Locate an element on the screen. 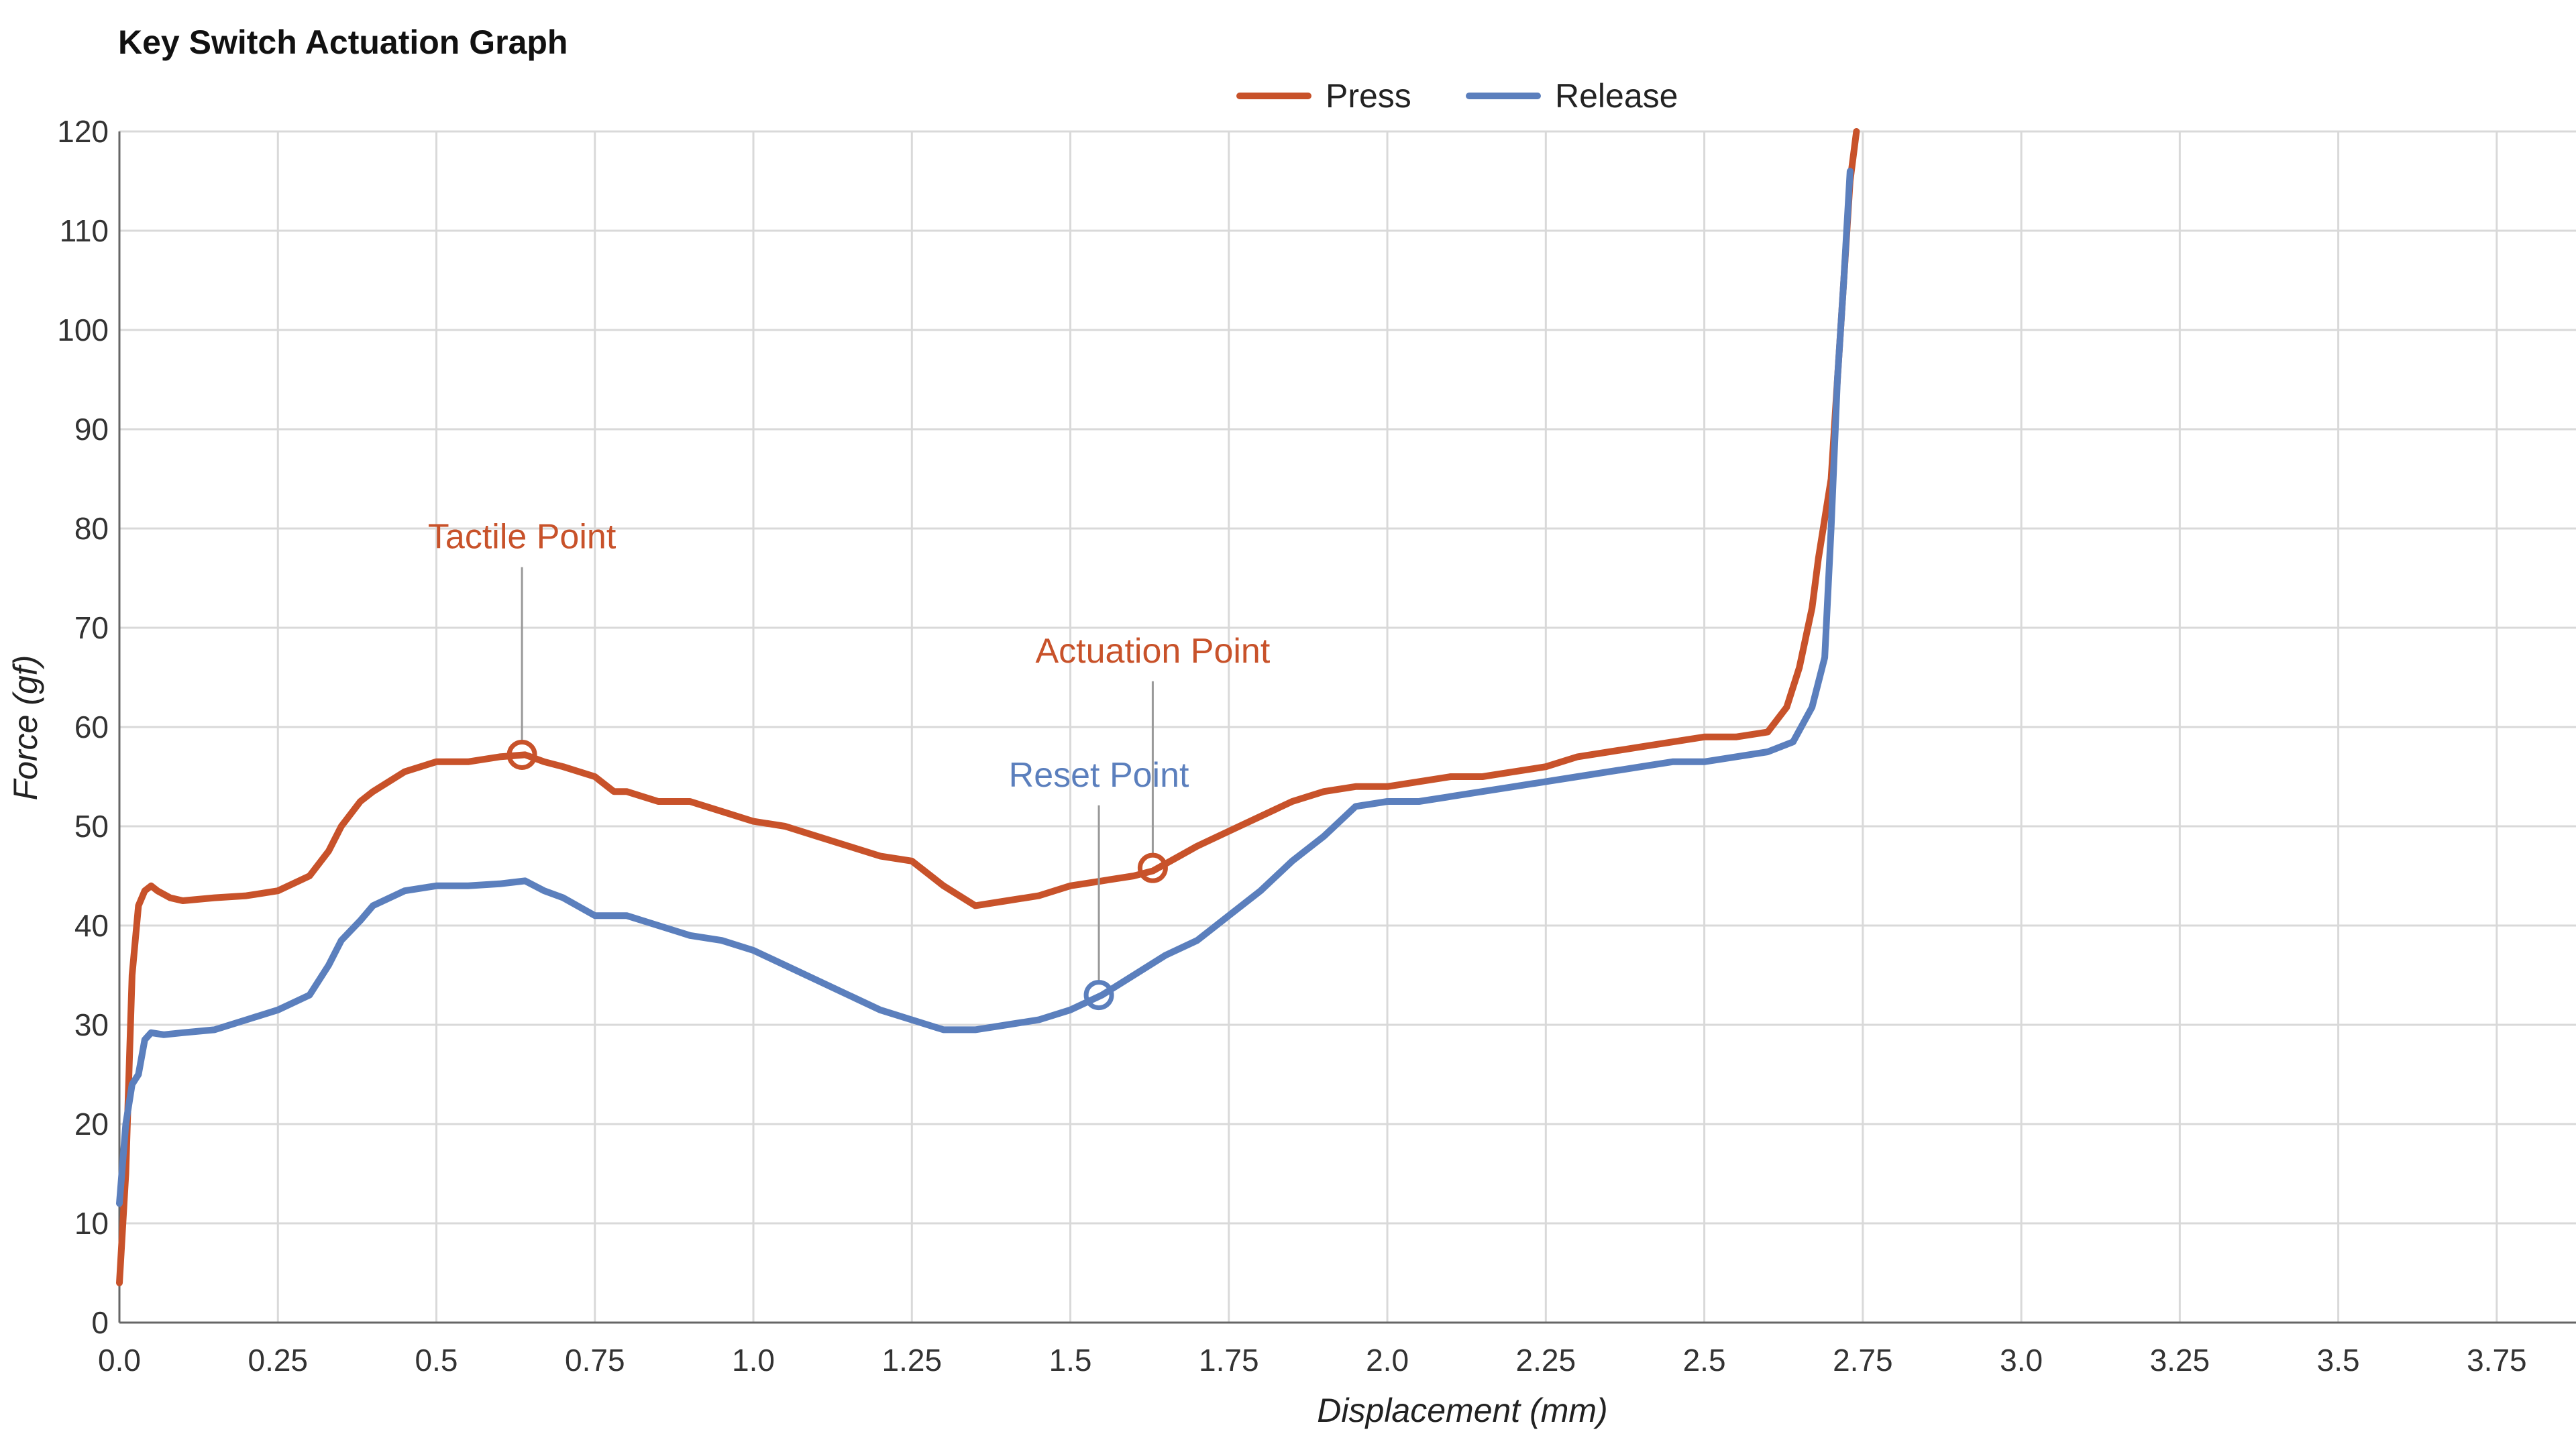 The height and width of the screenshot is (1448, 2576). y-tick-label: 60 is located at coordinates (91, 727).